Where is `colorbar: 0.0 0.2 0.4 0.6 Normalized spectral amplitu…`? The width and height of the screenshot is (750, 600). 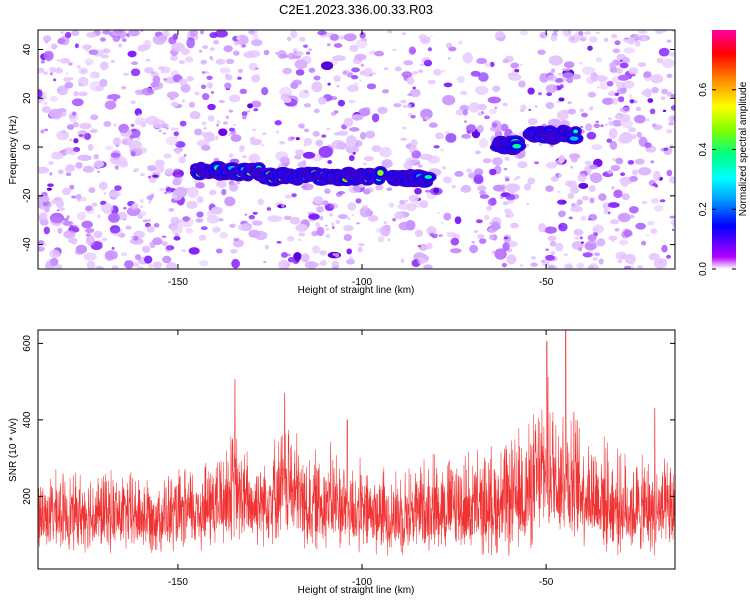
colorbar: 0.0 0.2 0.4 0.6 Normalized spectral amplitu… is located at coordinates (723, 153).